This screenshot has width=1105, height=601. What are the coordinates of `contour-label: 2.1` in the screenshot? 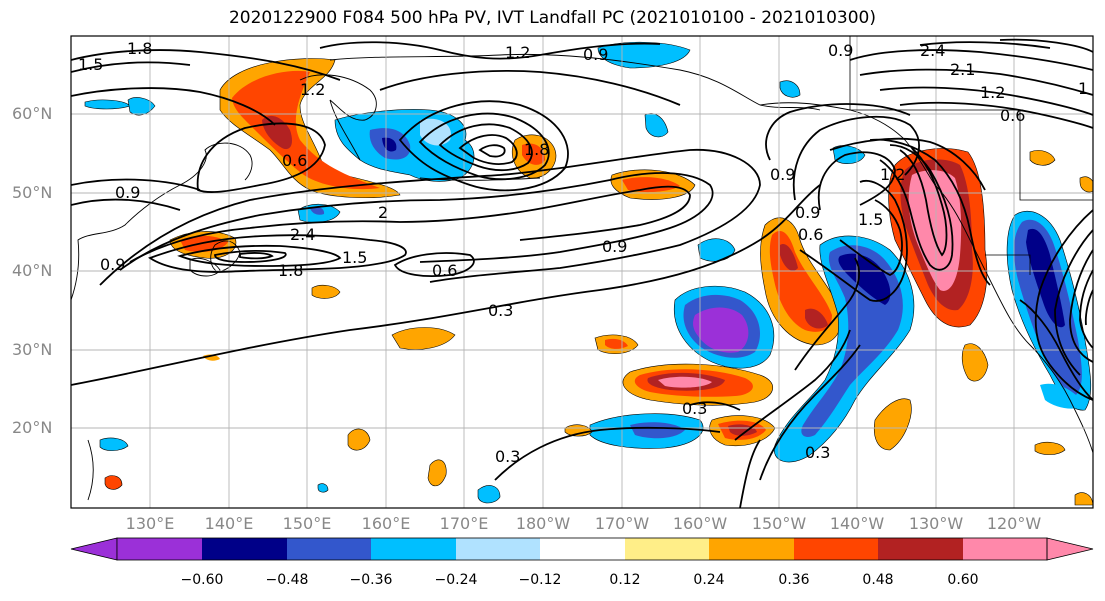 It's located at (962, 69).